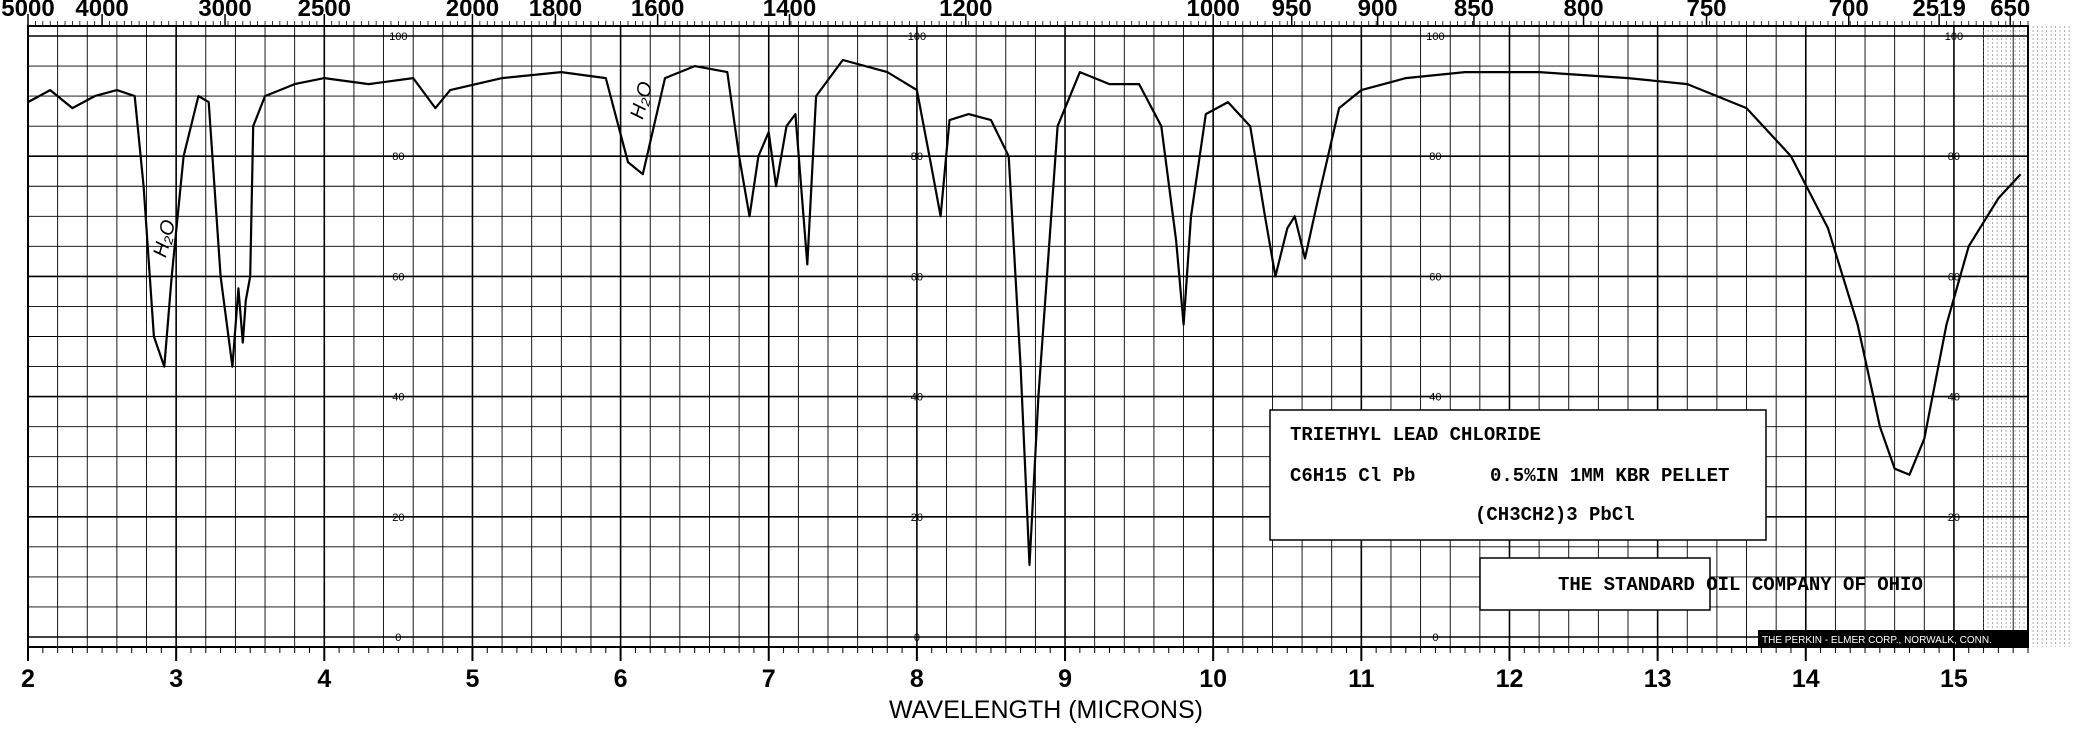 The image size is (2078, 729). Describe the element at coordinates (324, 679) in the screenshot. I see `x-tick-label: 4` at that location.